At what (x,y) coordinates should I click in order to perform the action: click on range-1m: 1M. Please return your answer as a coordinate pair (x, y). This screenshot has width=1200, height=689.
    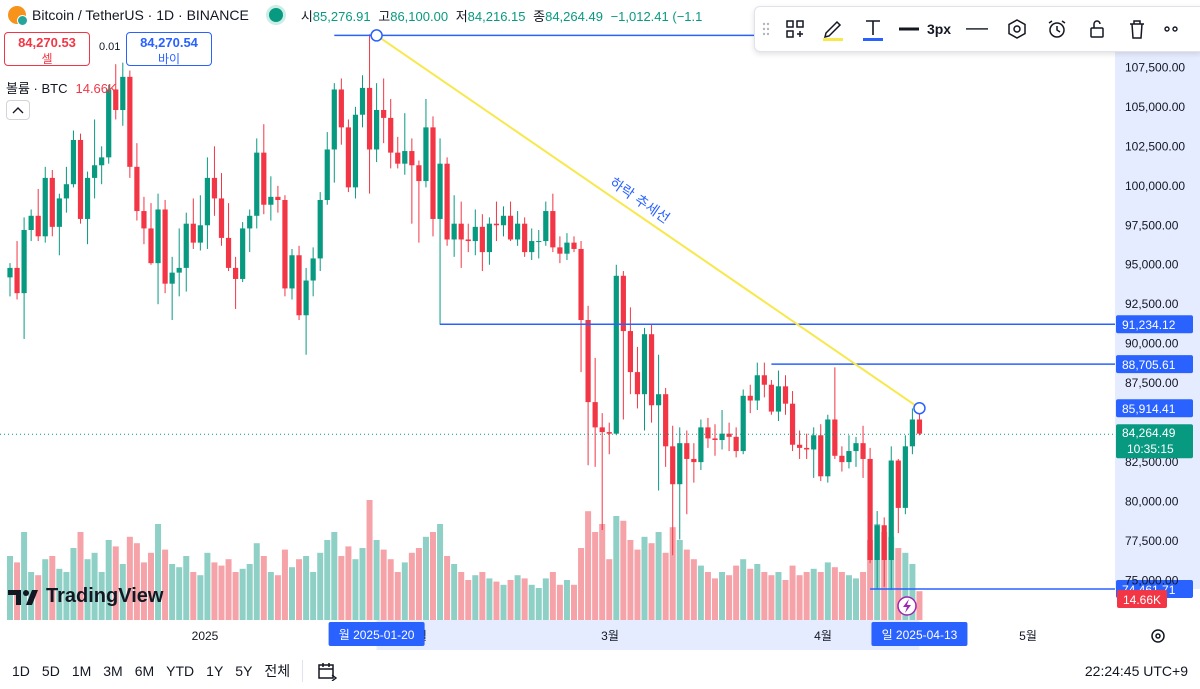
    Looking at the image, I should click on (81, 670).